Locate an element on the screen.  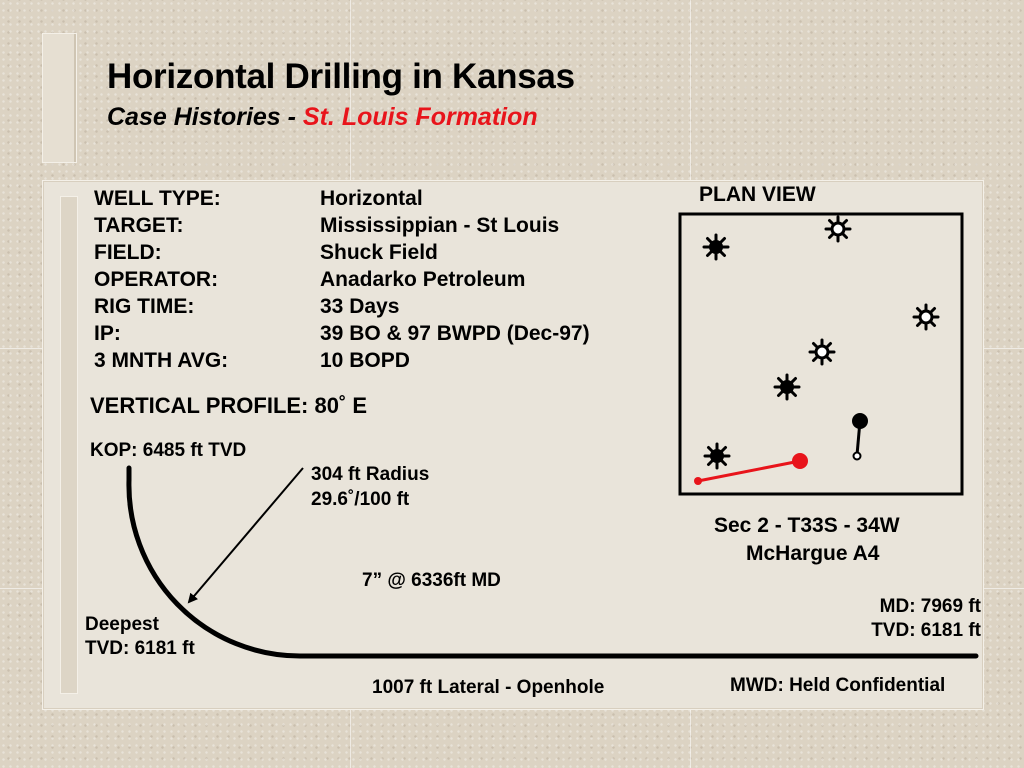
slide-subtitle: Case Histories - St. Louis Formation is located at coordinates (322, 117).